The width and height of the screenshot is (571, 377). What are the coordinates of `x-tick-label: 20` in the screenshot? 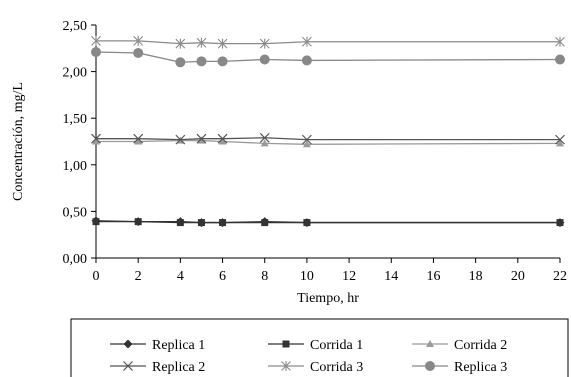 It's located at (518, 276).